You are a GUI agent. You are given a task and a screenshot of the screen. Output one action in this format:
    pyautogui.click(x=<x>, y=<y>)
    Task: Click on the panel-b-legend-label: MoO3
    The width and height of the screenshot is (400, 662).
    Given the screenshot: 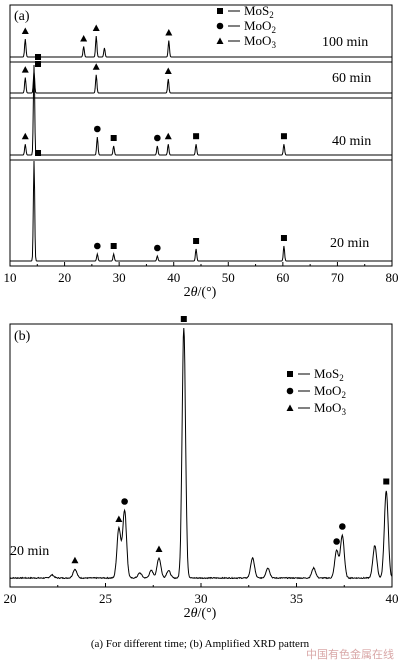 What is the action you would take?
    pyautogui.click(x=330, y=408)
    